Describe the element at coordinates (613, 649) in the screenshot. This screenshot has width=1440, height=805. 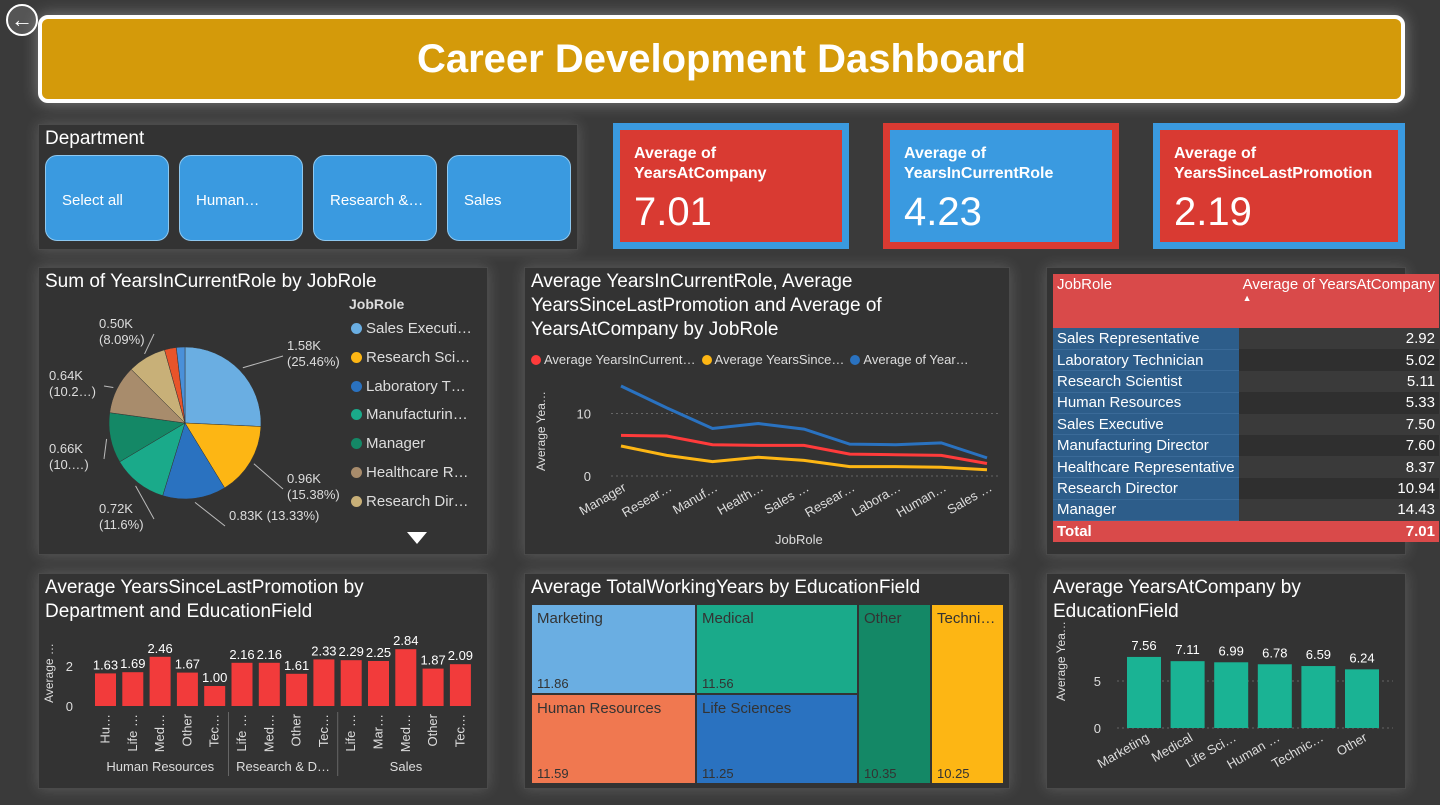
I see `treemap-cell-marketing: Marketing 11.86` at that location.